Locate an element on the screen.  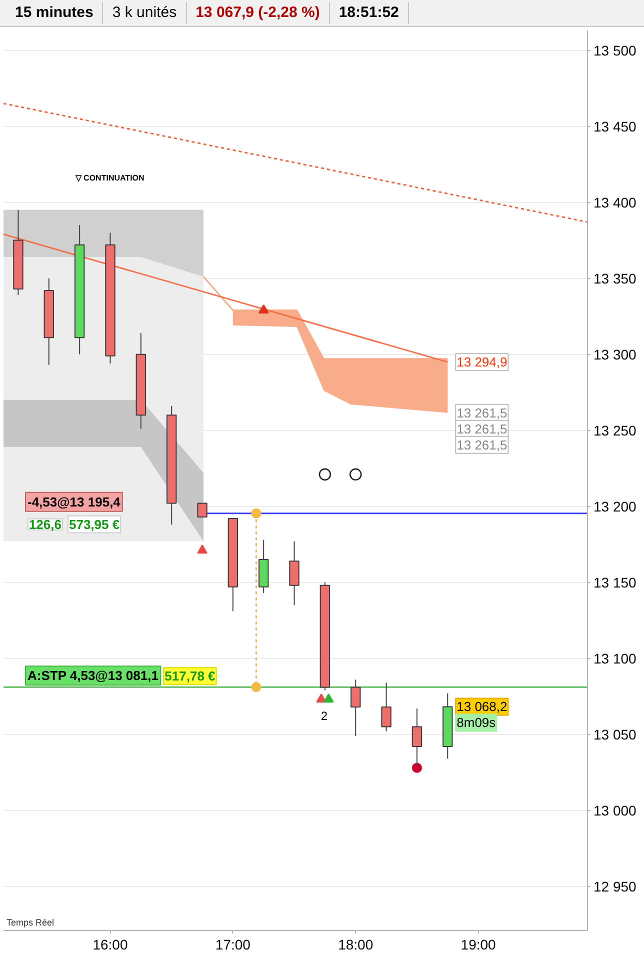
annotation: 2 is located at coordinates (324, 715).